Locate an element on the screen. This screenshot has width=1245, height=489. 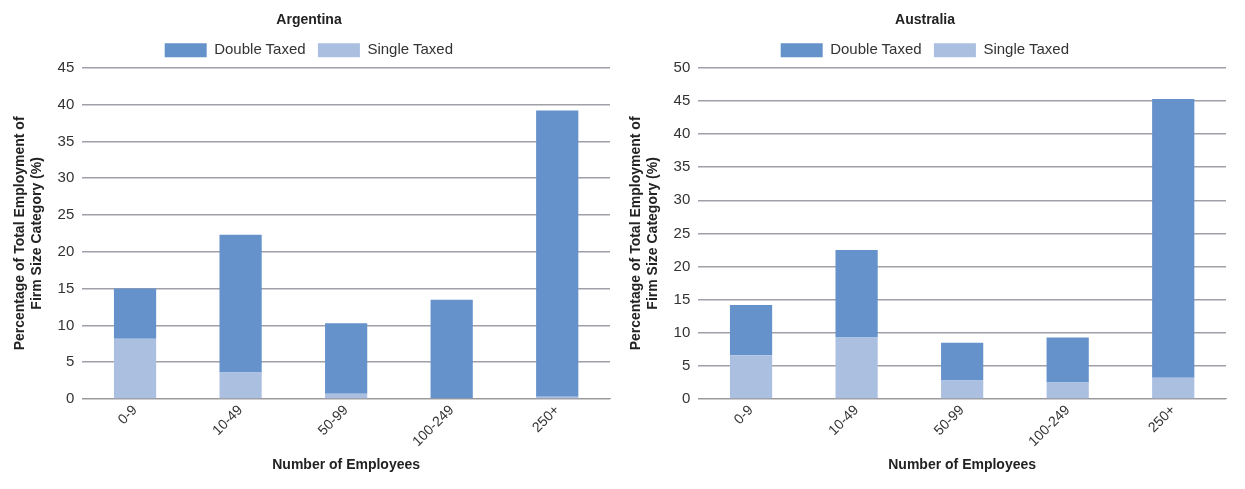
chart-title: Argentina is located at coordinates (309, 19).